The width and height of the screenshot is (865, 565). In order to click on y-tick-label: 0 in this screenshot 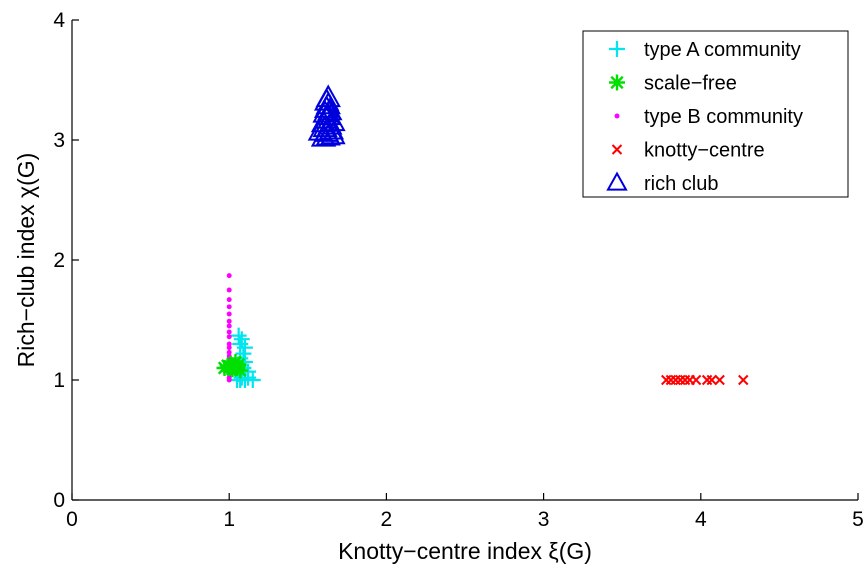, I will do `click(59, 500)`.